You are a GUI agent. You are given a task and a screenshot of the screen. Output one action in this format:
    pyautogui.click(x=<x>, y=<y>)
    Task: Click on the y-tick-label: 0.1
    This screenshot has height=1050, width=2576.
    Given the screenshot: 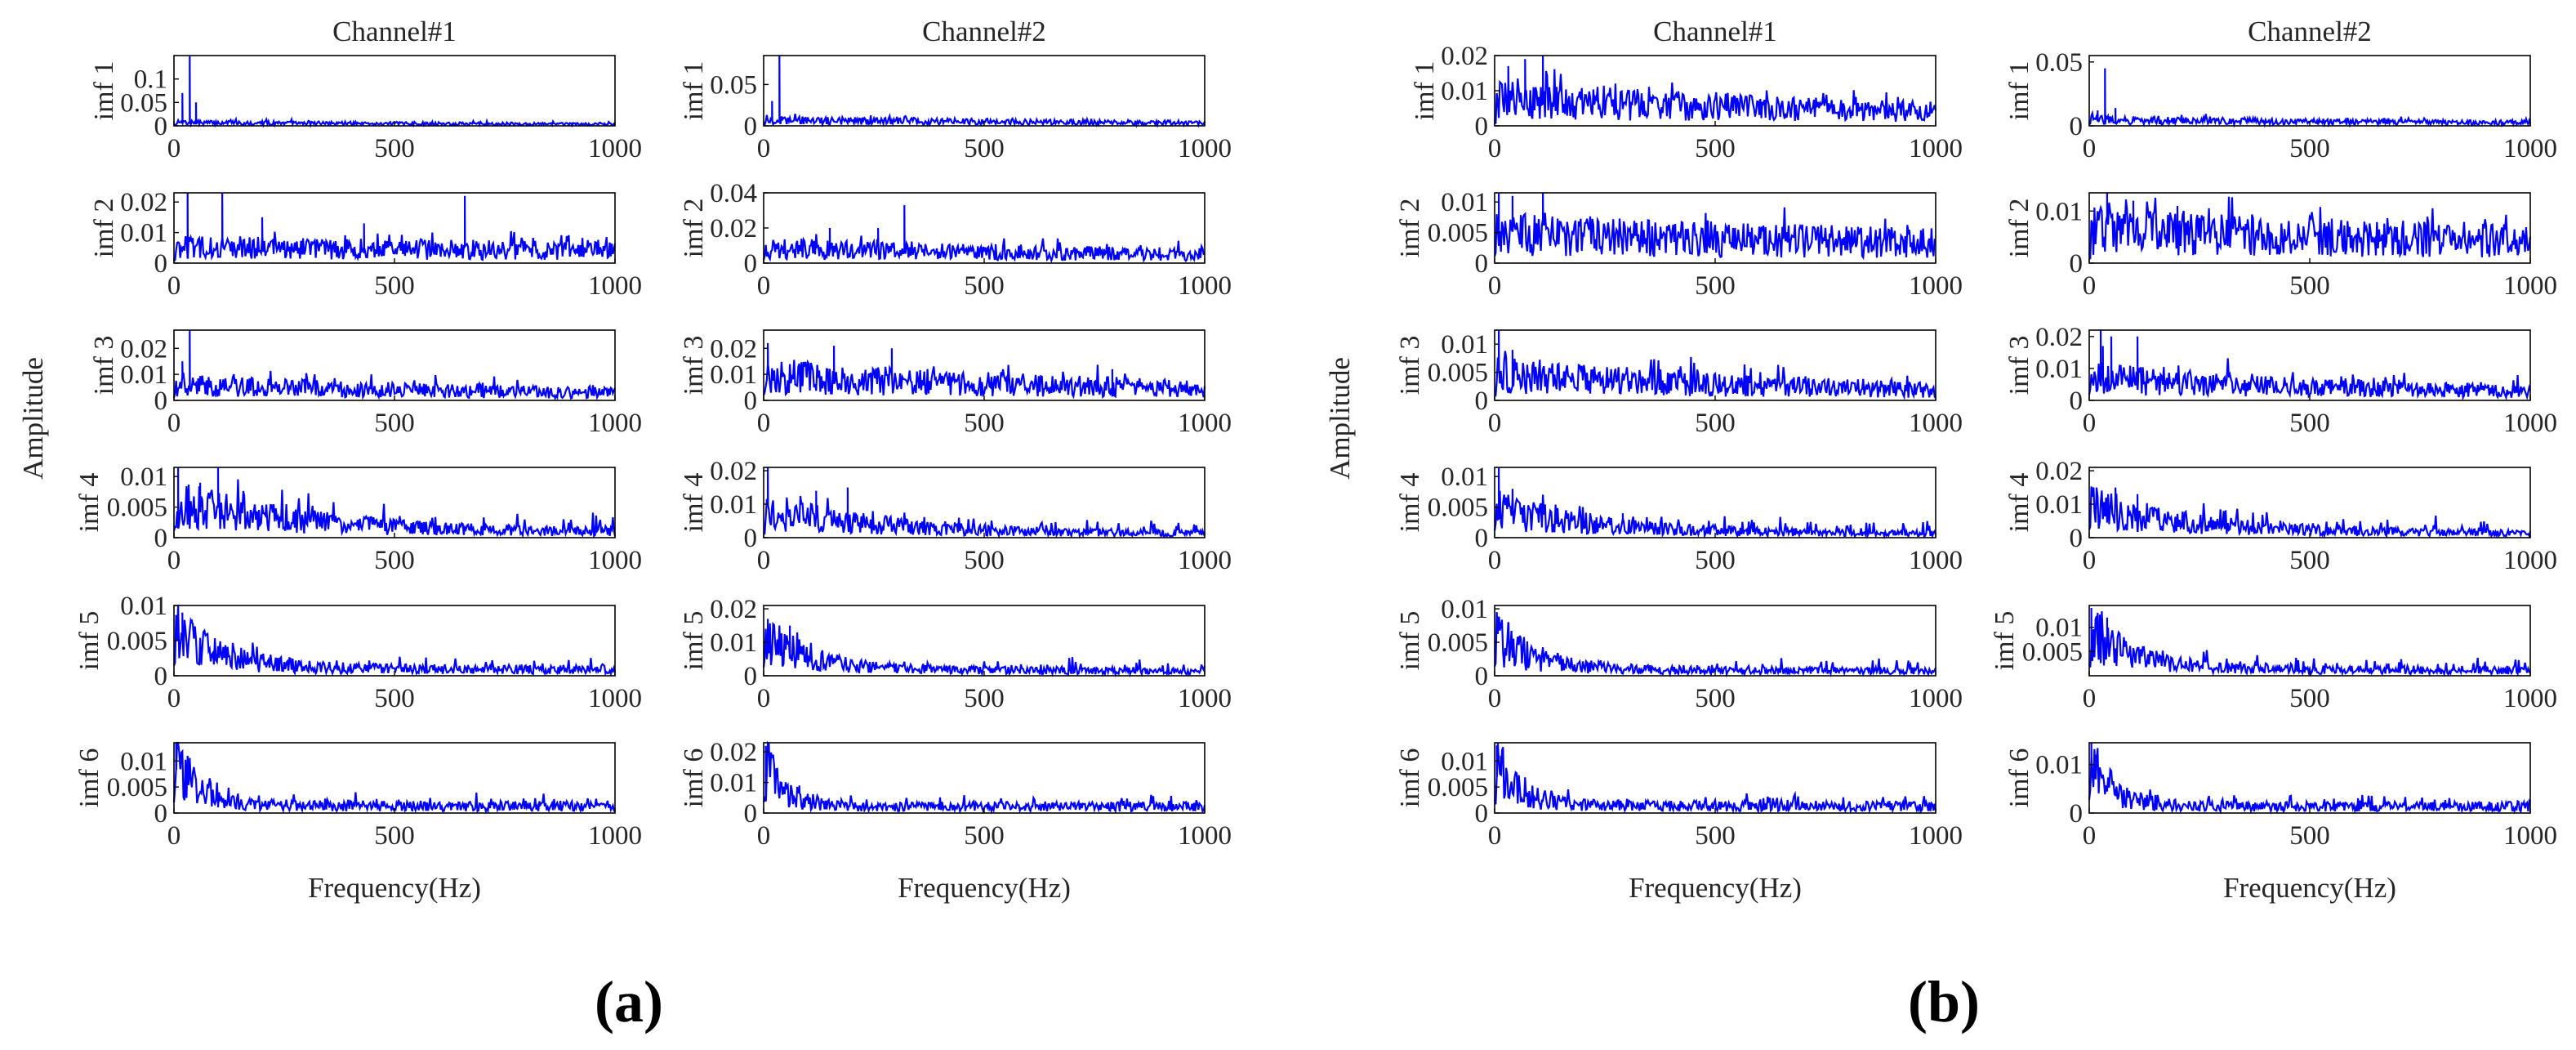 What is the action you would take?
    pyautogui.click(x=150, y=80)
    